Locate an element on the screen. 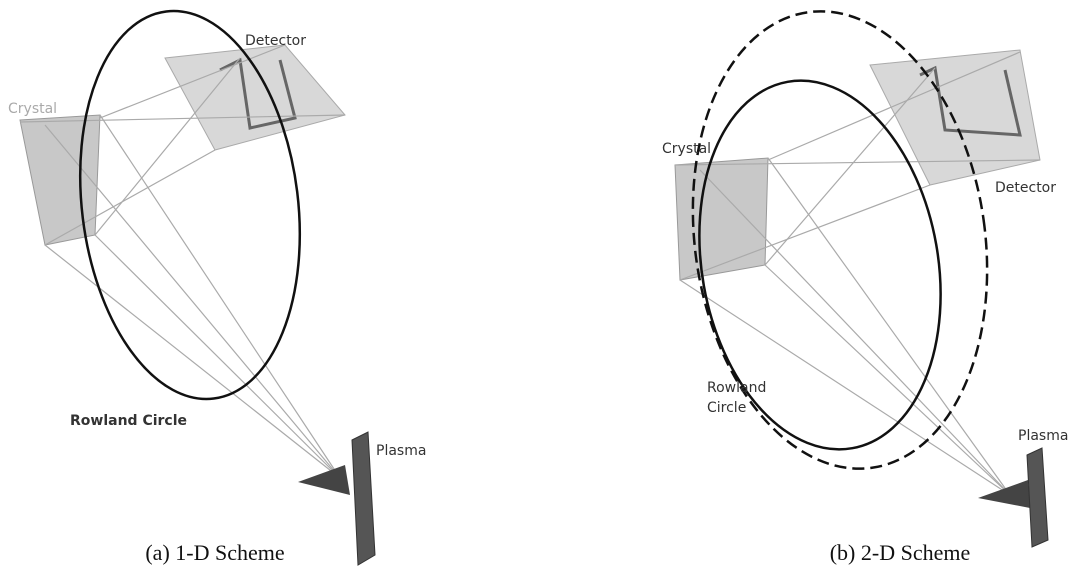 This screenshot has width=1080, height=574. caption: (b) 2-D Scheme is located at coordinates (900, 552).